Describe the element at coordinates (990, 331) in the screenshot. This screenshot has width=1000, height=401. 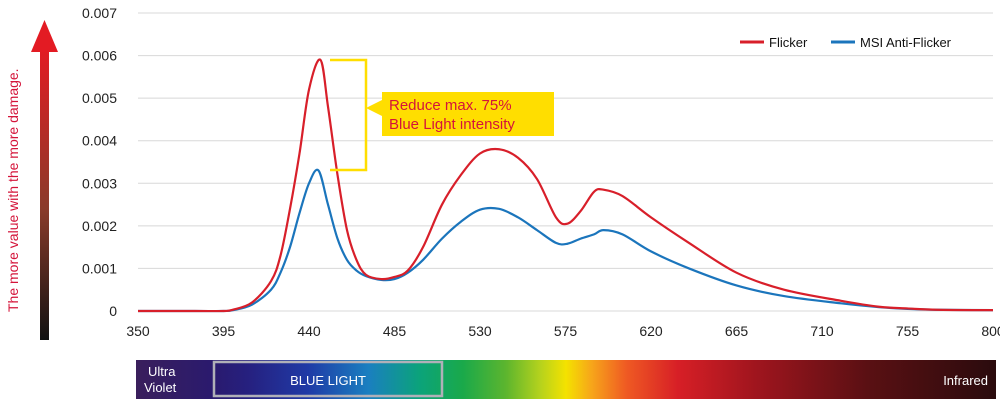
I see `x-tick-label: 800` at that location.